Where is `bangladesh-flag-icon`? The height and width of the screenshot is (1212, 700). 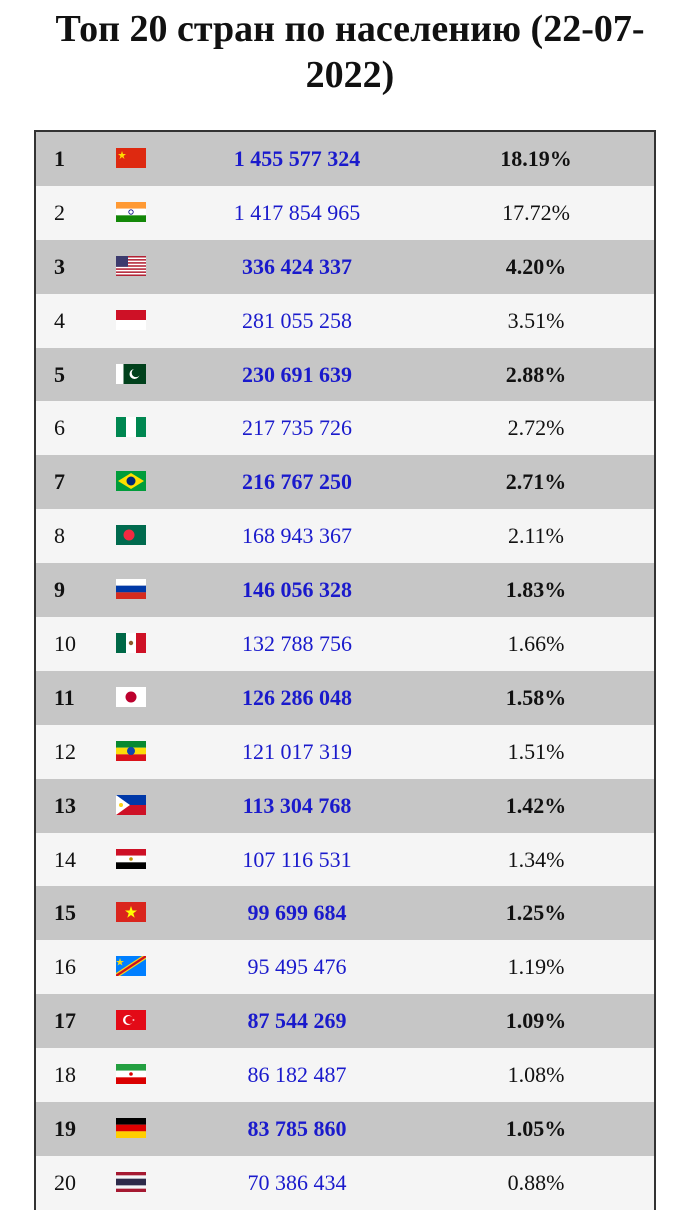
bangladesh-flag-icon is located at coordinates (131, 535).